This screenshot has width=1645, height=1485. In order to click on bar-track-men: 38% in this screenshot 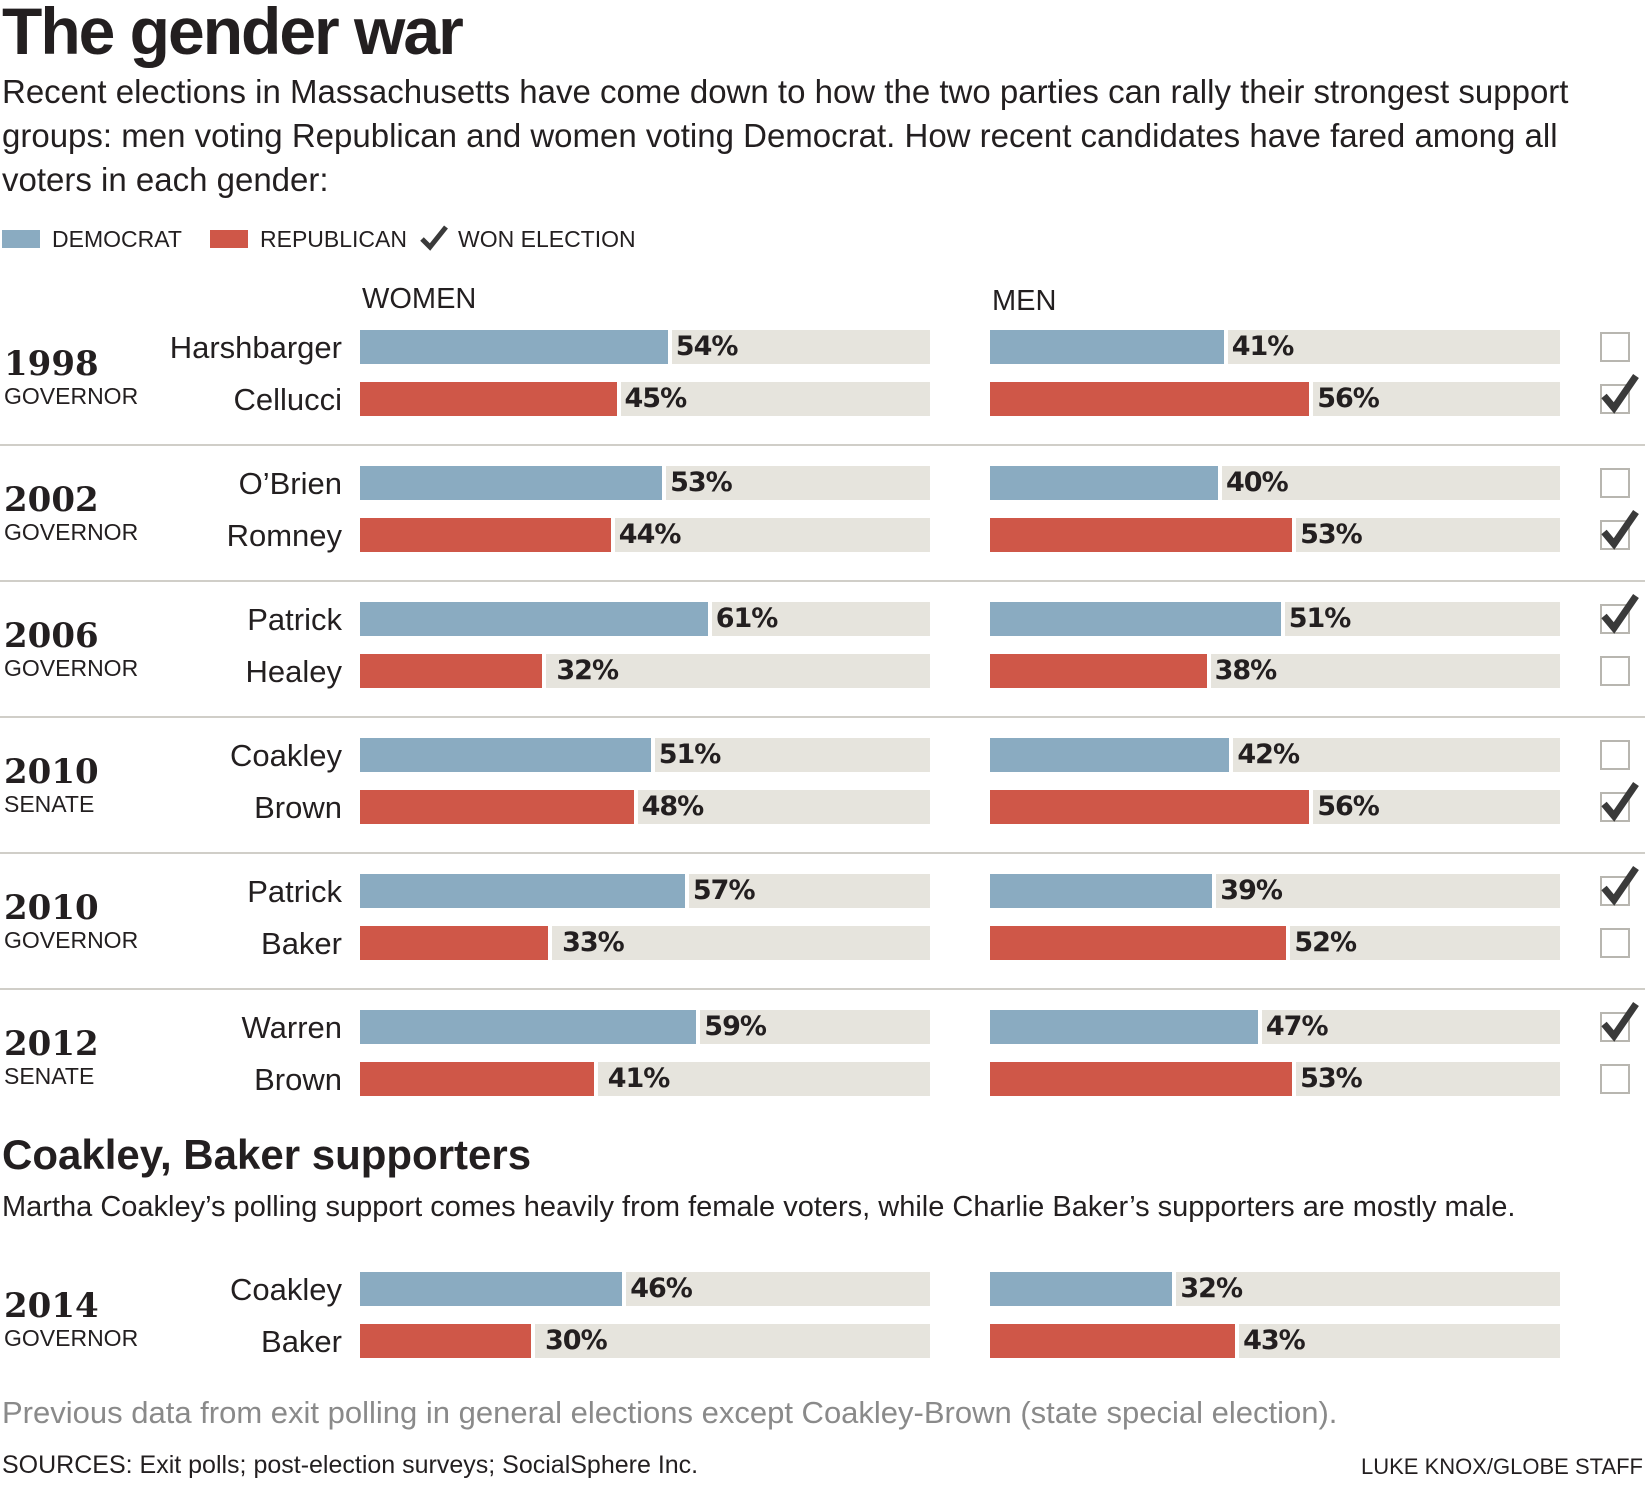, I will do `click(1275, 671)`.